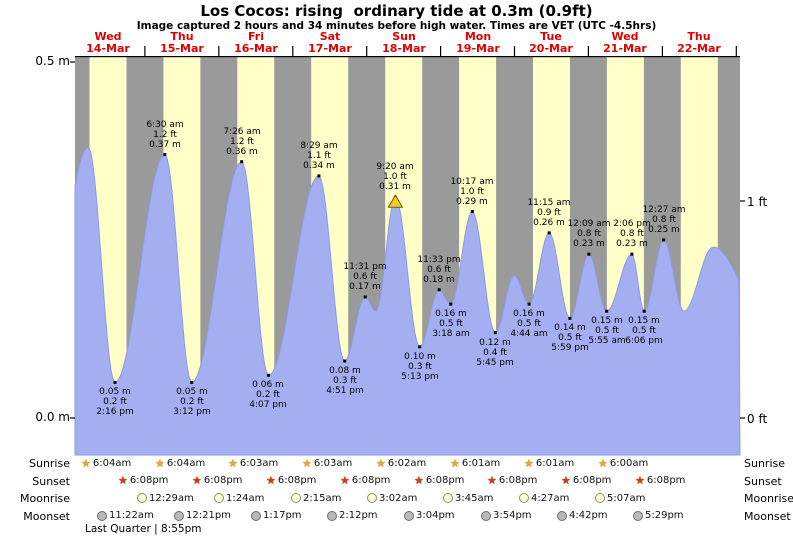  Describe the element at coordinates (45, 498) in the screenshot. I see `moonrise-label-left: Moonrise` at that location.